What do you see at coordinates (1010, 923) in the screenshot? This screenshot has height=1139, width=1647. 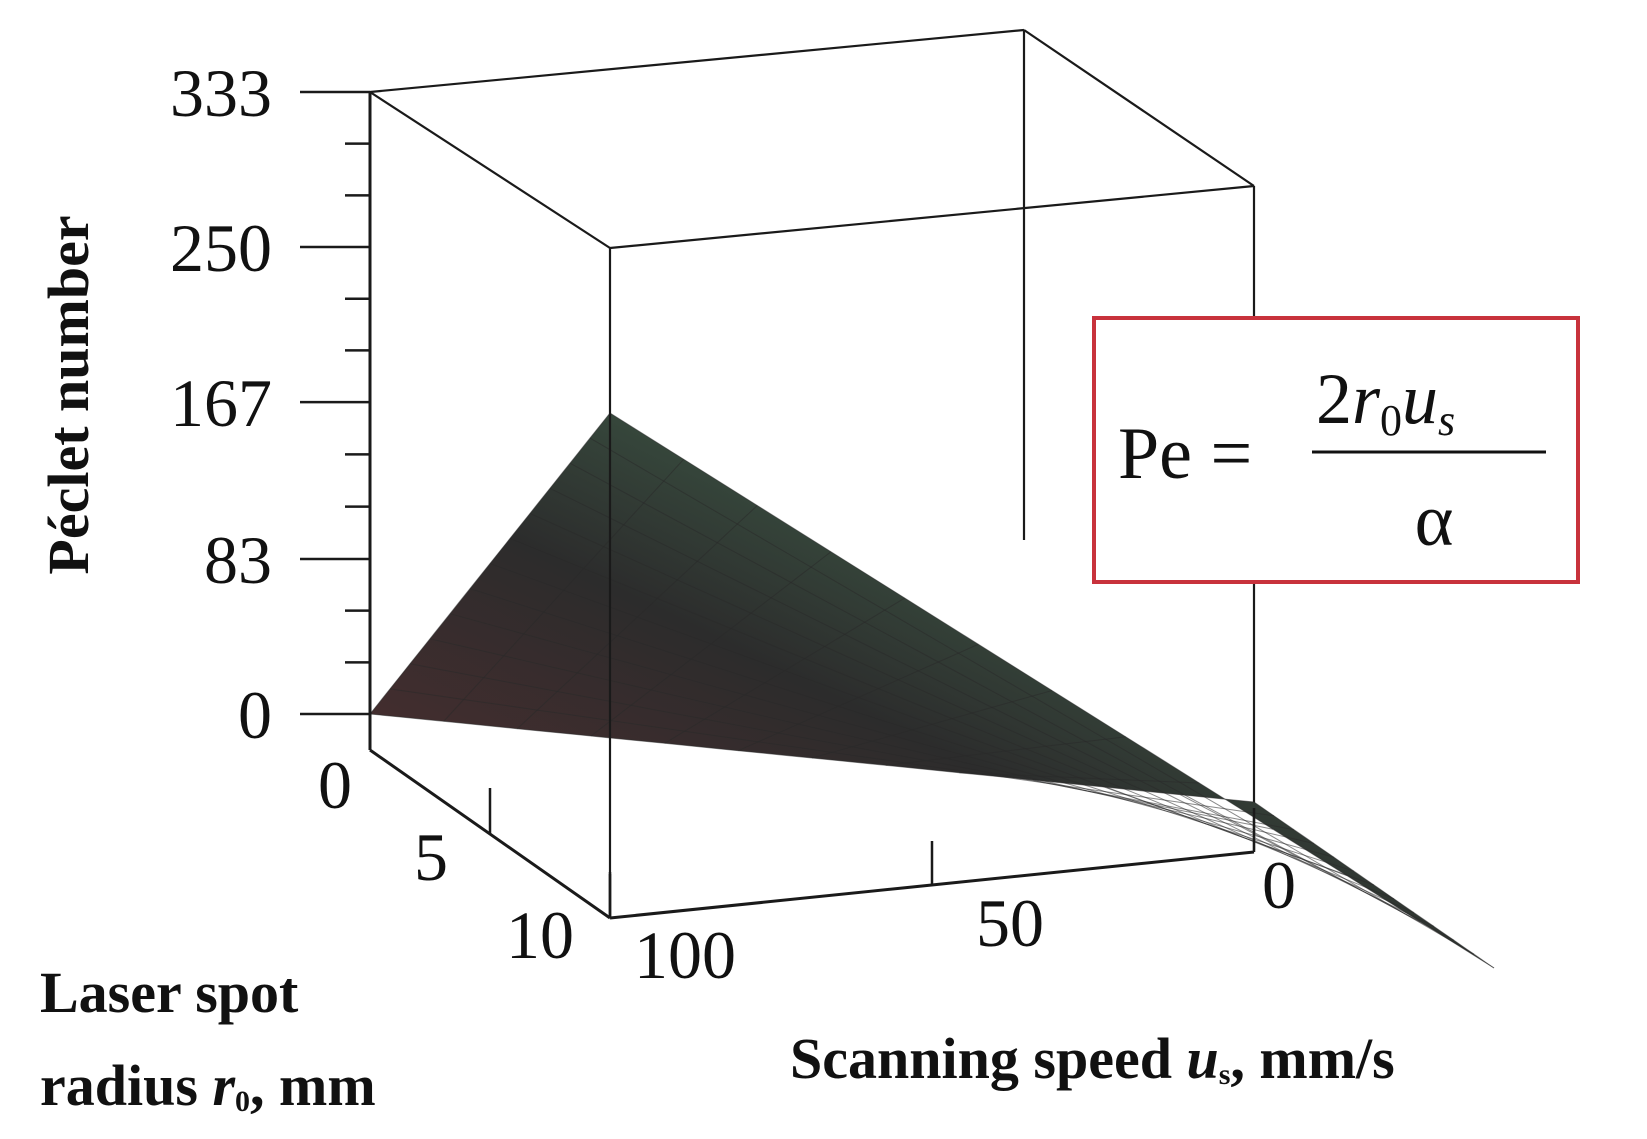 I see `u-tick-label: 50` at bounding box center [1010, 923].